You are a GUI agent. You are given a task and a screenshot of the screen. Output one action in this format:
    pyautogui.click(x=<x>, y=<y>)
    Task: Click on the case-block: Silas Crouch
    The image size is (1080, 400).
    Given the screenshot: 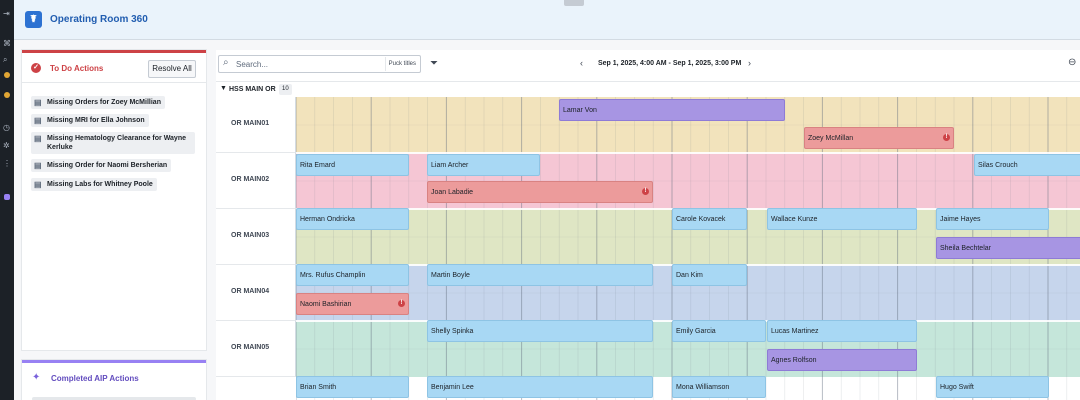 What is the action you would take?
    pyautogui.click(x=1027, y=165)
    